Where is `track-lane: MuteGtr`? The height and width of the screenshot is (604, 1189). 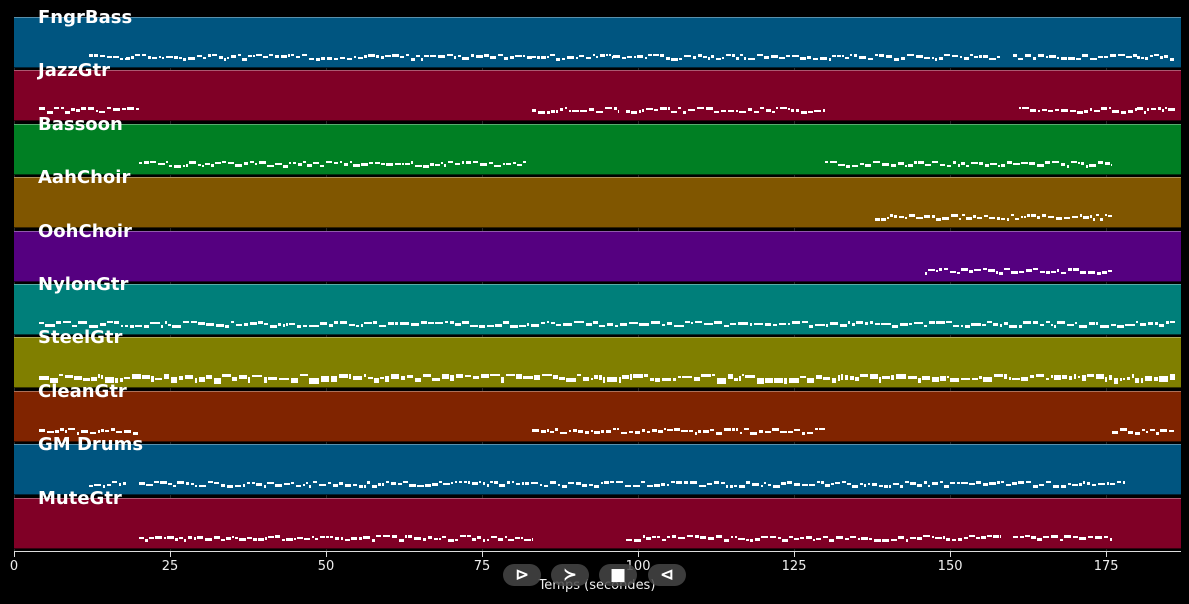
track-lane: MuteGtr is located at coordinates (597, 518).